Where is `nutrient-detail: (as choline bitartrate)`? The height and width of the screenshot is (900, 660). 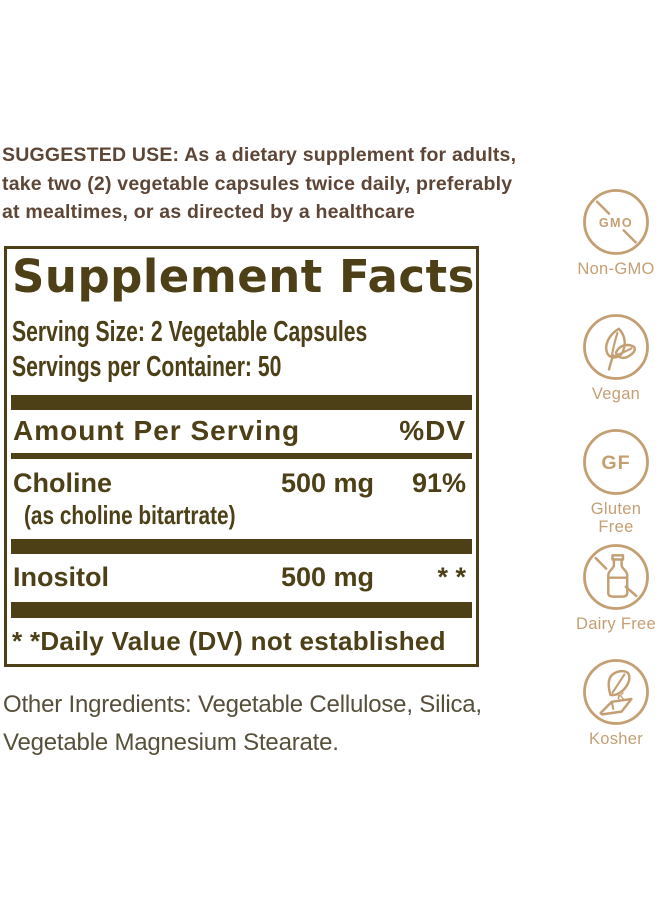
nutrient-detail: (as choline bitartrate) is located at coordinates (130, 515).